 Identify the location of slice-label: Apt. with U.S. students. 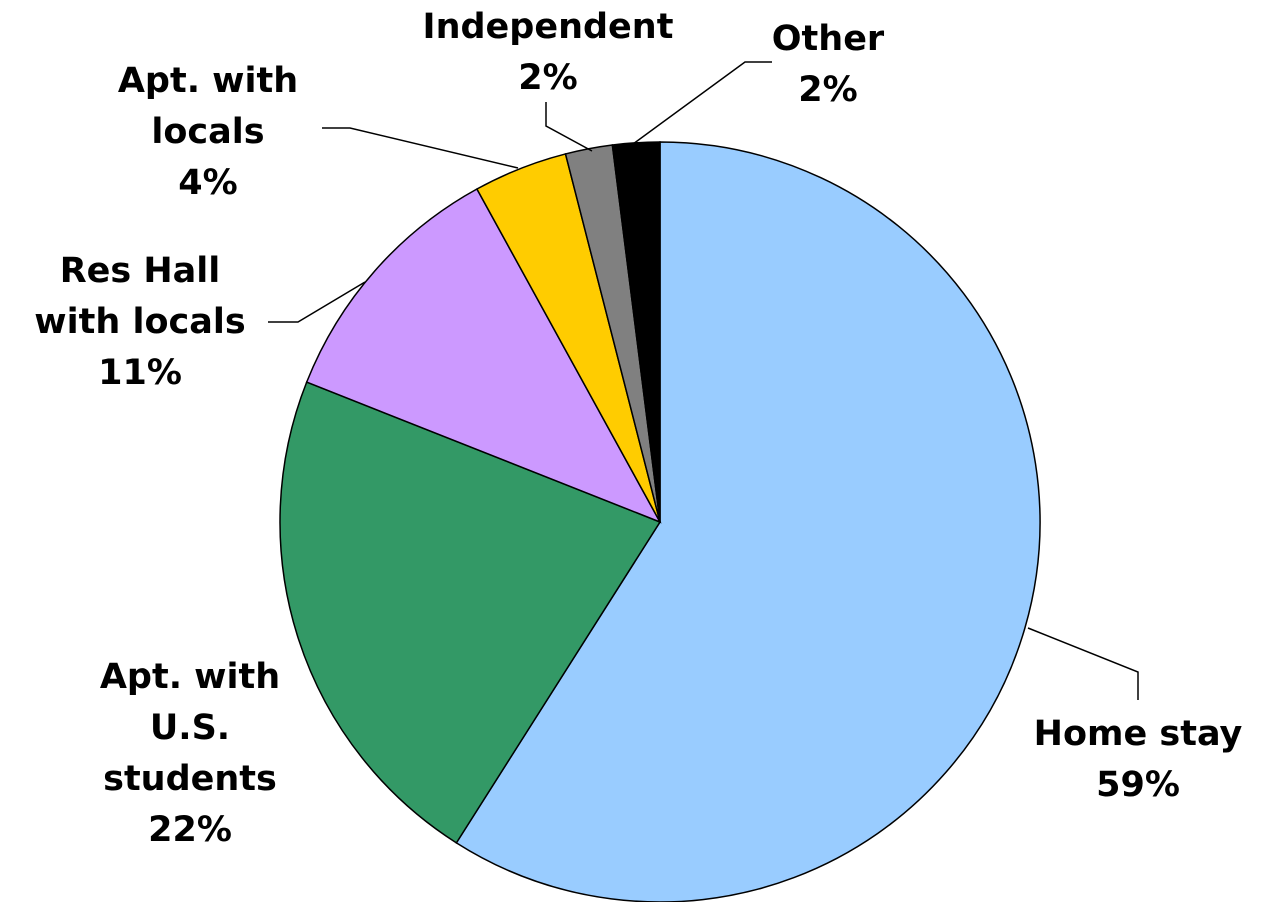
(190, 728).